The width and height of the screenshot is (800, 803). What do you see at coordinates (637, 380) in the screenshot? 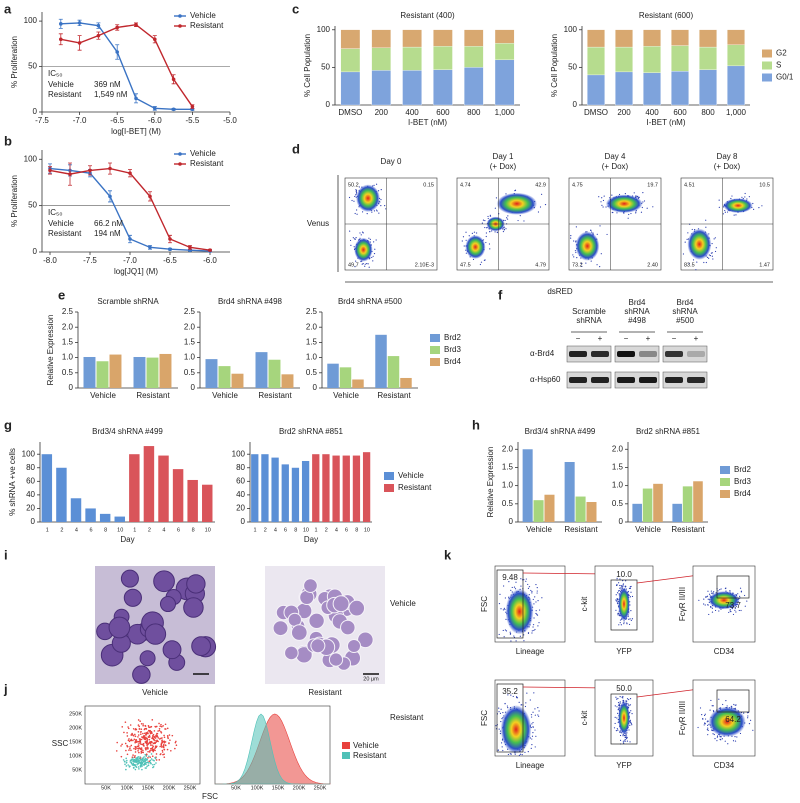
I see `blot-strip` at bounding box center [637, 380].